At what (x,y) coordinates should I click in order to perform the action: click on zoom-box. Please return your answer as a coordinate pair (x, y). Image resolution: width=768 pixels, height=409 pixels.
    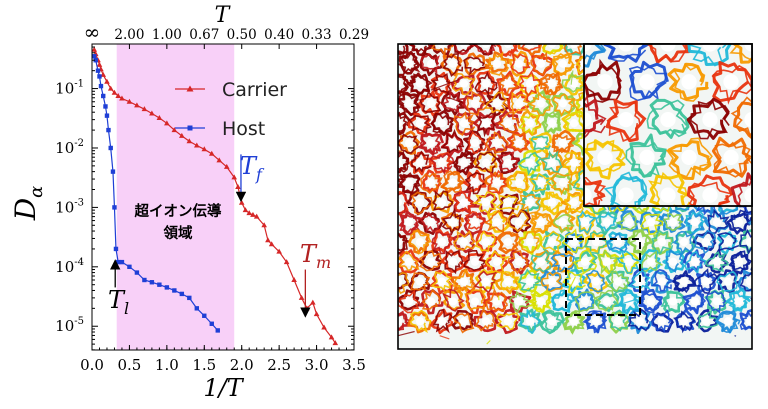
    Looking at the image, I should click on (603, 277).